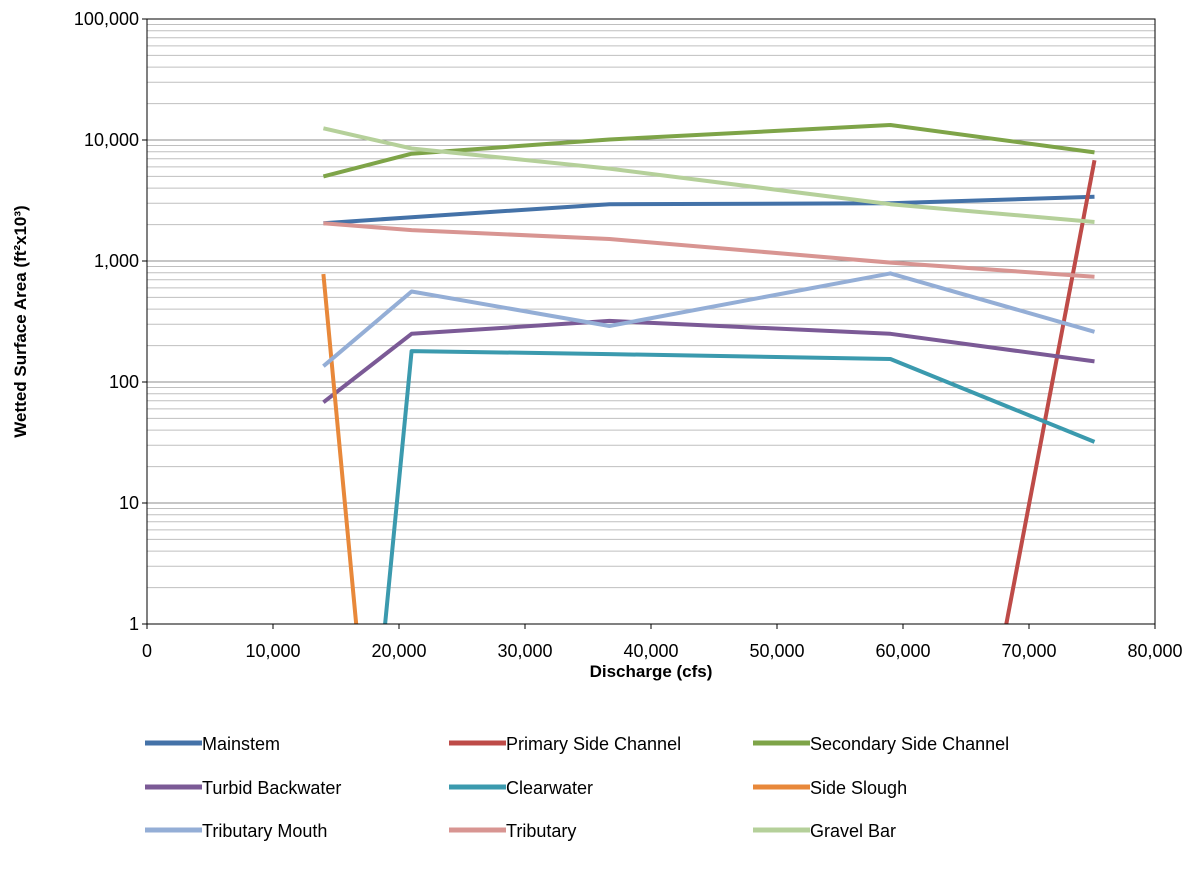 The width and height of the screenshot is (1201, 877). I want to click on series-line-secondary-side-channel, so click(708, 151).